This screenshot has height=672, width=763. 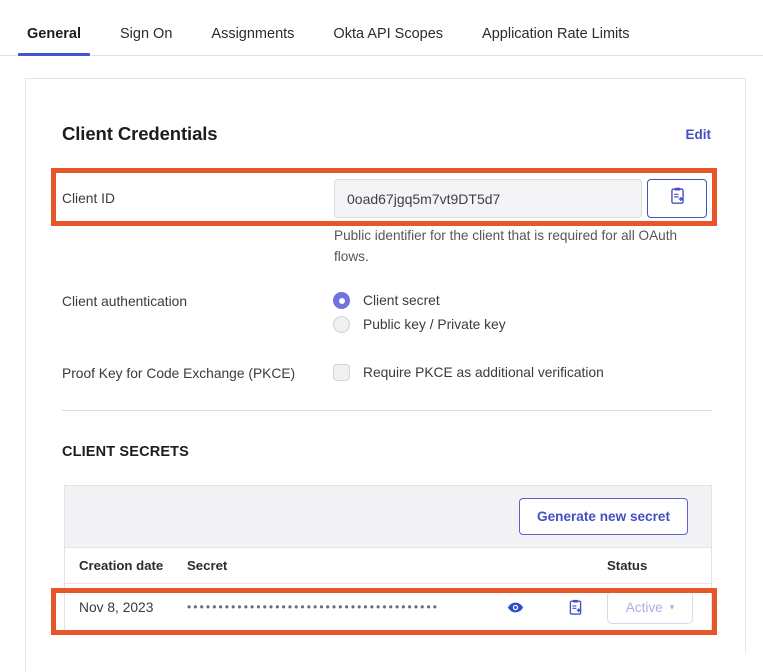 What do you see at coordinates (179, 373) in the screenshot?
I see `pkce-label: Proof Key for Code Exchange (PKCE)` at bounding box center [179, 373].